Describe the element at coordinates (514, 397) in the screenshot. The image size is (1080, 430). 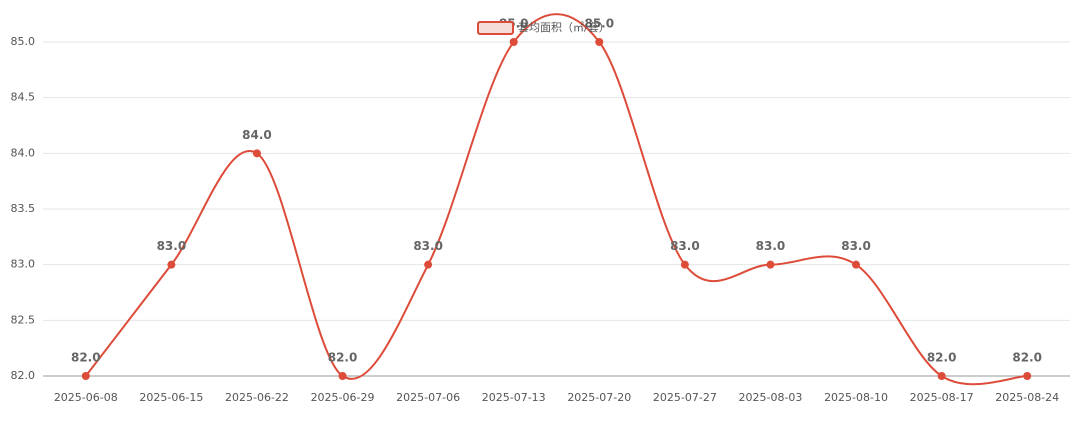
I see `x-tick-label: 2025-07-13` at that location.